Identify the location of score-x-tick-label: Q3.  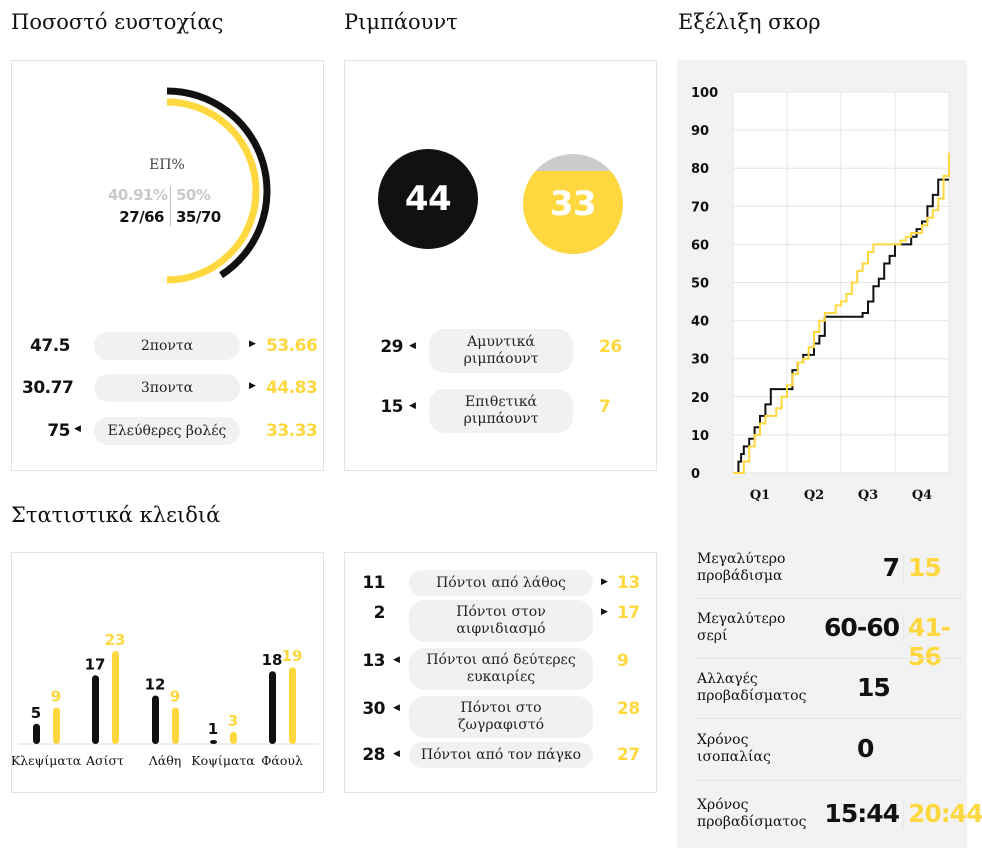
(868, 495).